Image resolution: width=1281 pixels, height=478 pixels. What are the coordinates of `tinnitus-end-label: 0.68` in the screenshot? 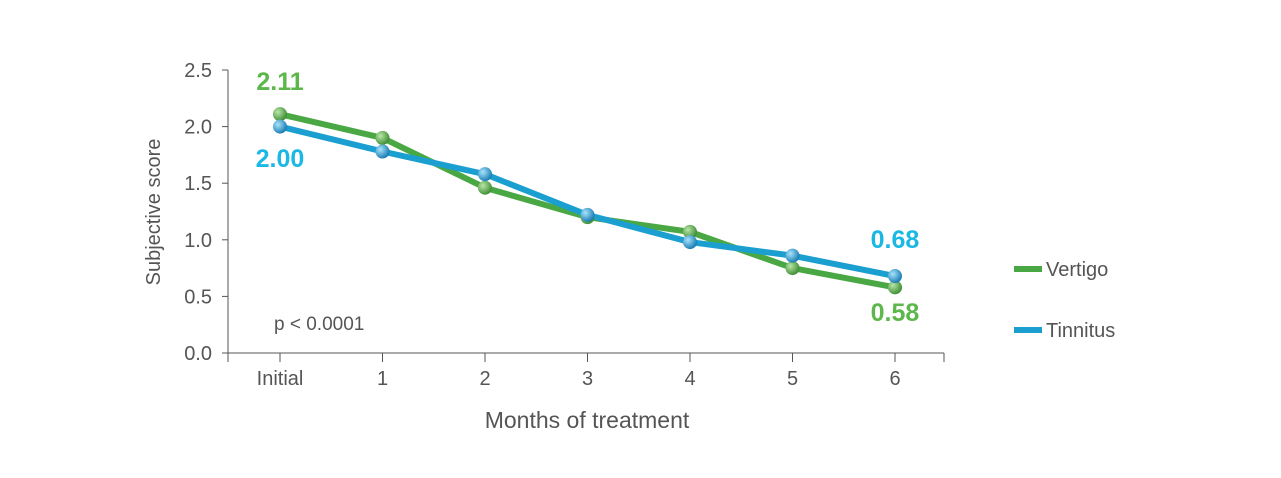 It's located at (895, 240).